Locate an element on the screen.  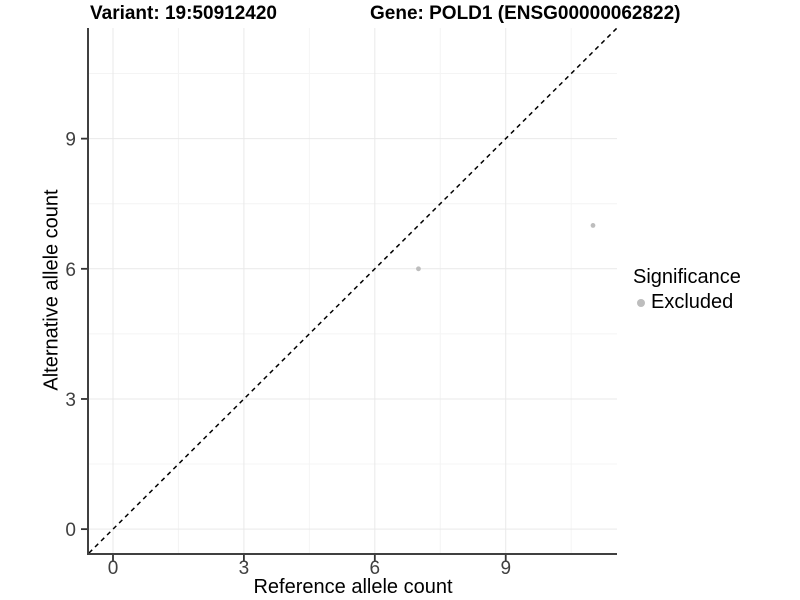
variant-title: Variant: 19:50912420 is located at coordinates (183, 13).